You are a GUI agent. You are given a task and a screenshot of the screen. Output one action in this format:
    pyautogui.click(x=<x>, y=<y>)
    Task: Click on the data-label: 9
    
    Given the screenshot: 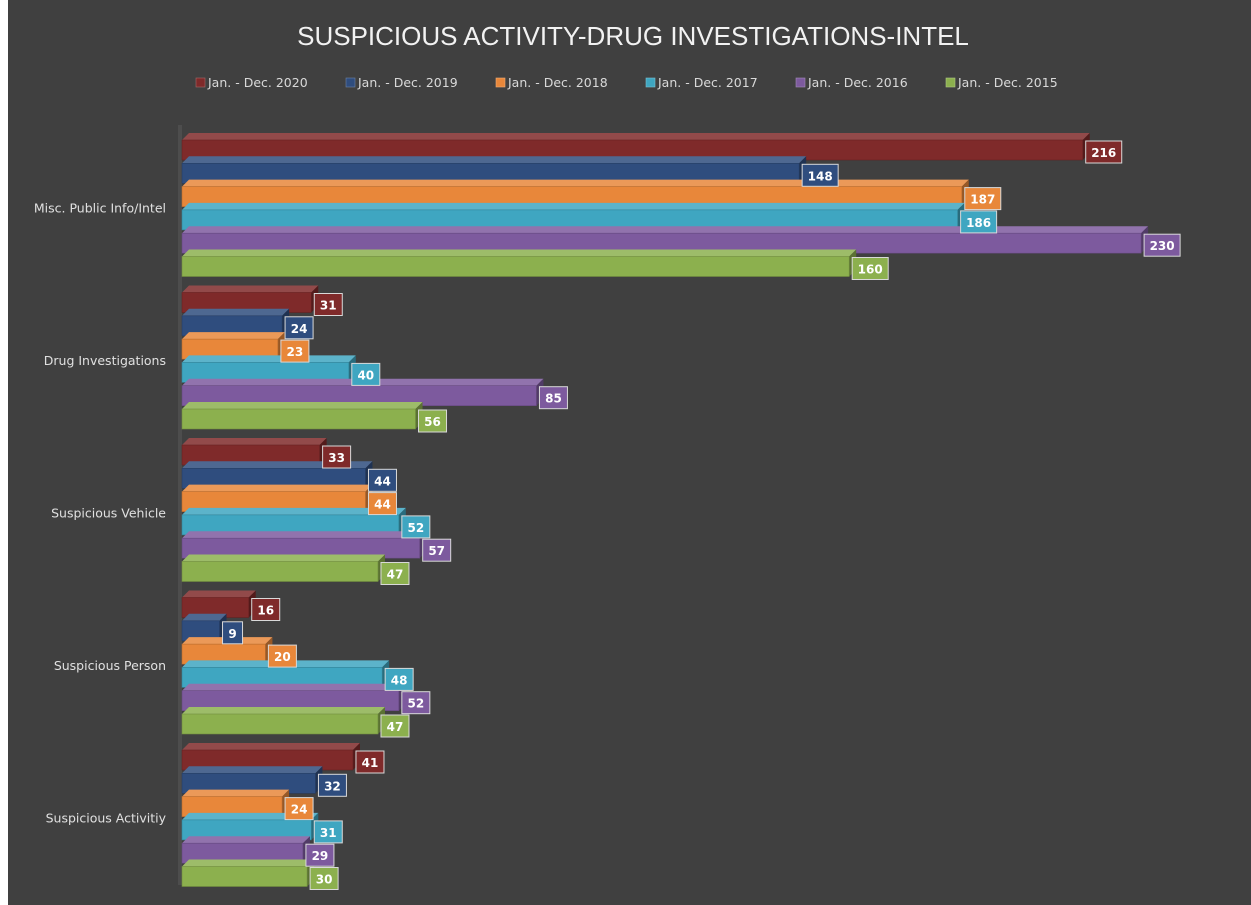 What is the action you would take?
    pyautogui.click(x=233, y=633)
    